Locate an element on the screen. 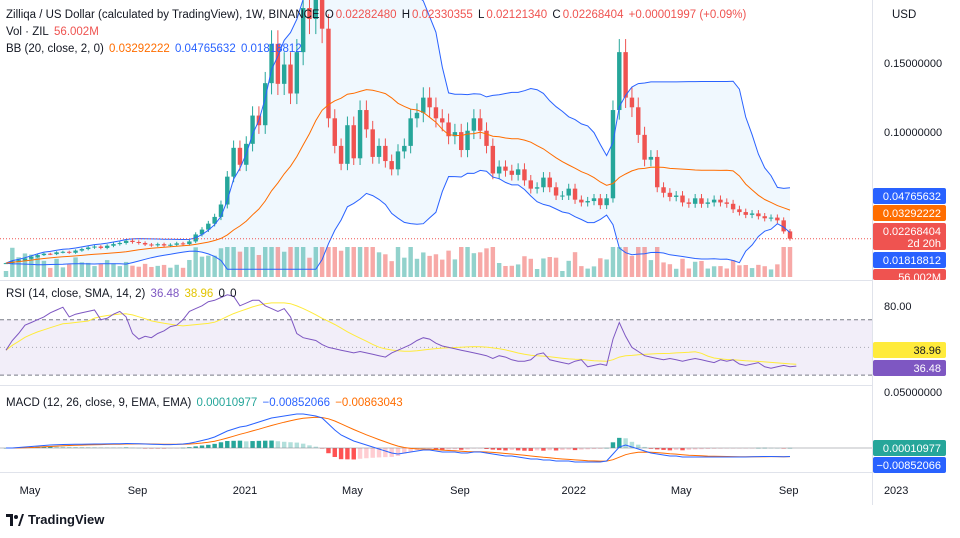 The width and height of the screenshot is (960, 538). bb-basis-badge-text: 0.03292222 is located at coordinates (912, 214).